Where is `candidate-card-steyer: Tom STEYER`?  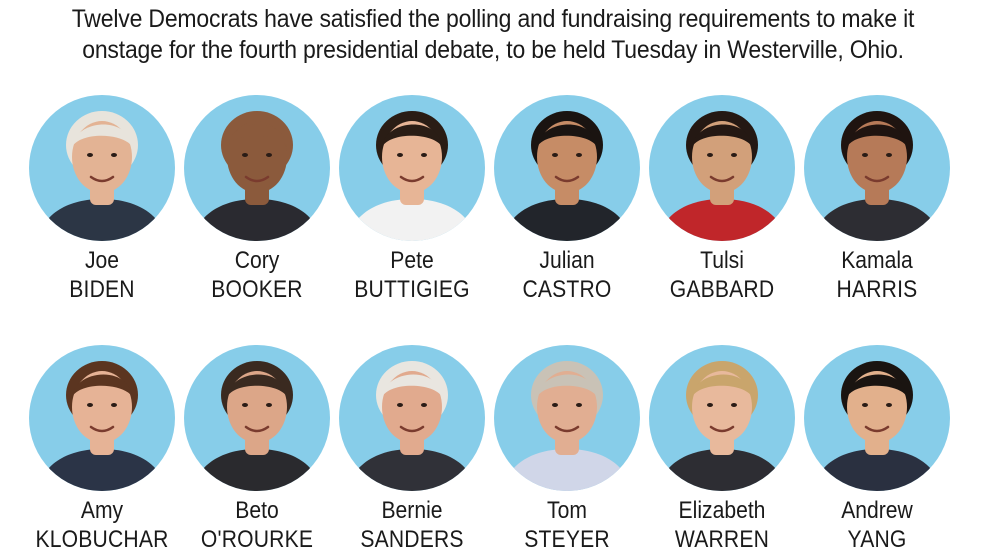 candidate-card-steyer: Tom STEYER is located at coordinates (567, 450).